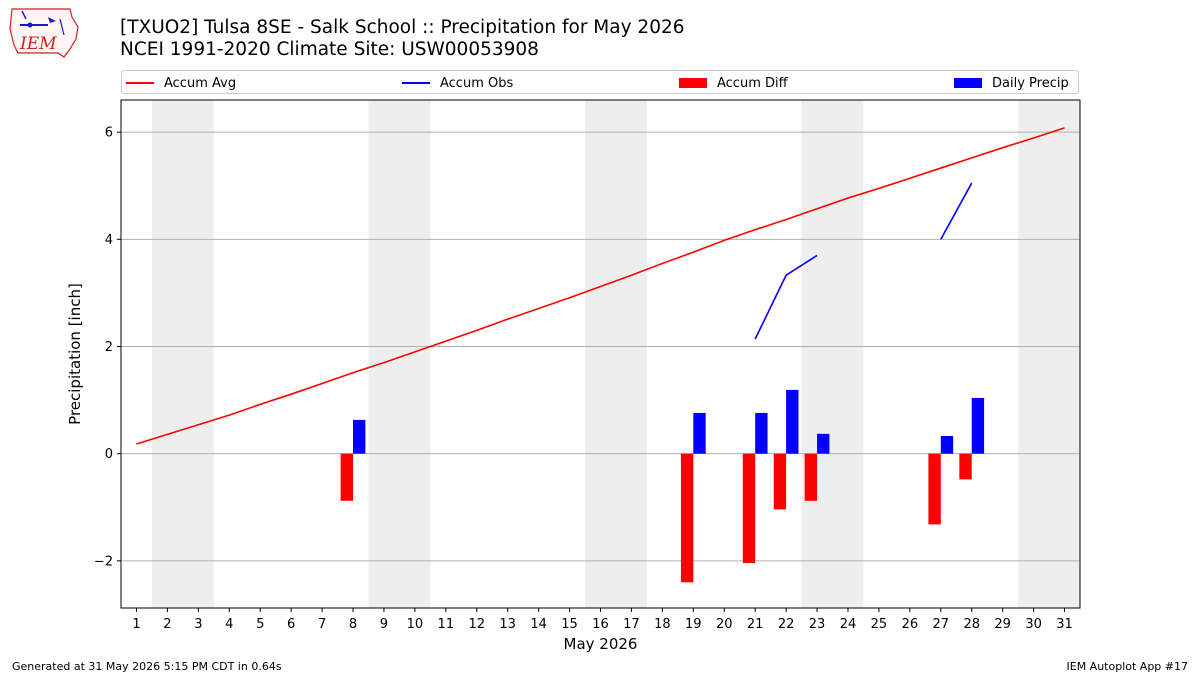 Image resolution: width=1200 pixels, height=675 pixels. What do you see at coordinates (415, 624) in the screenshot?
I see `x-tick-label: 10` at bounding box center [415, 624].